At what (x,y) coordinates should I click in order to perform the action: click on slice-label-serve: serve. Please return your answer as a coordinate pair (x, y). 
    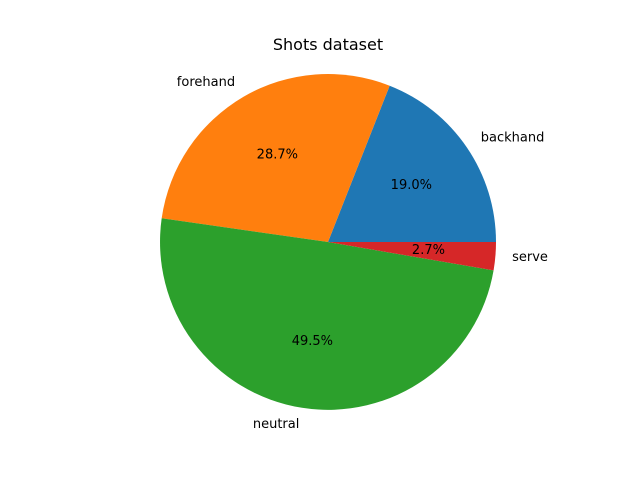
    Looking at the image, I should click on (530, 257).